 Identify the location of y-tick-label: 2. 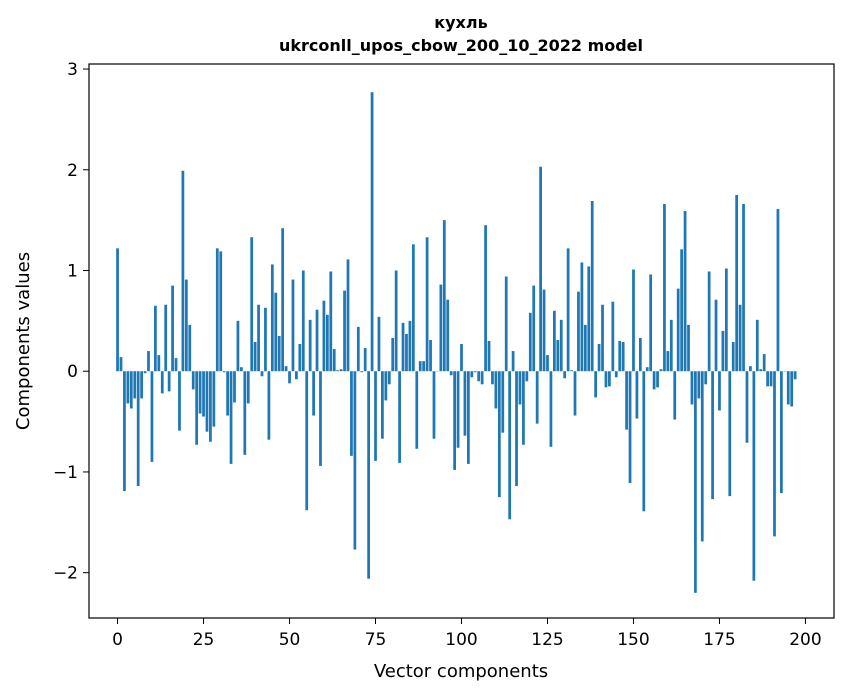
(72, 171).